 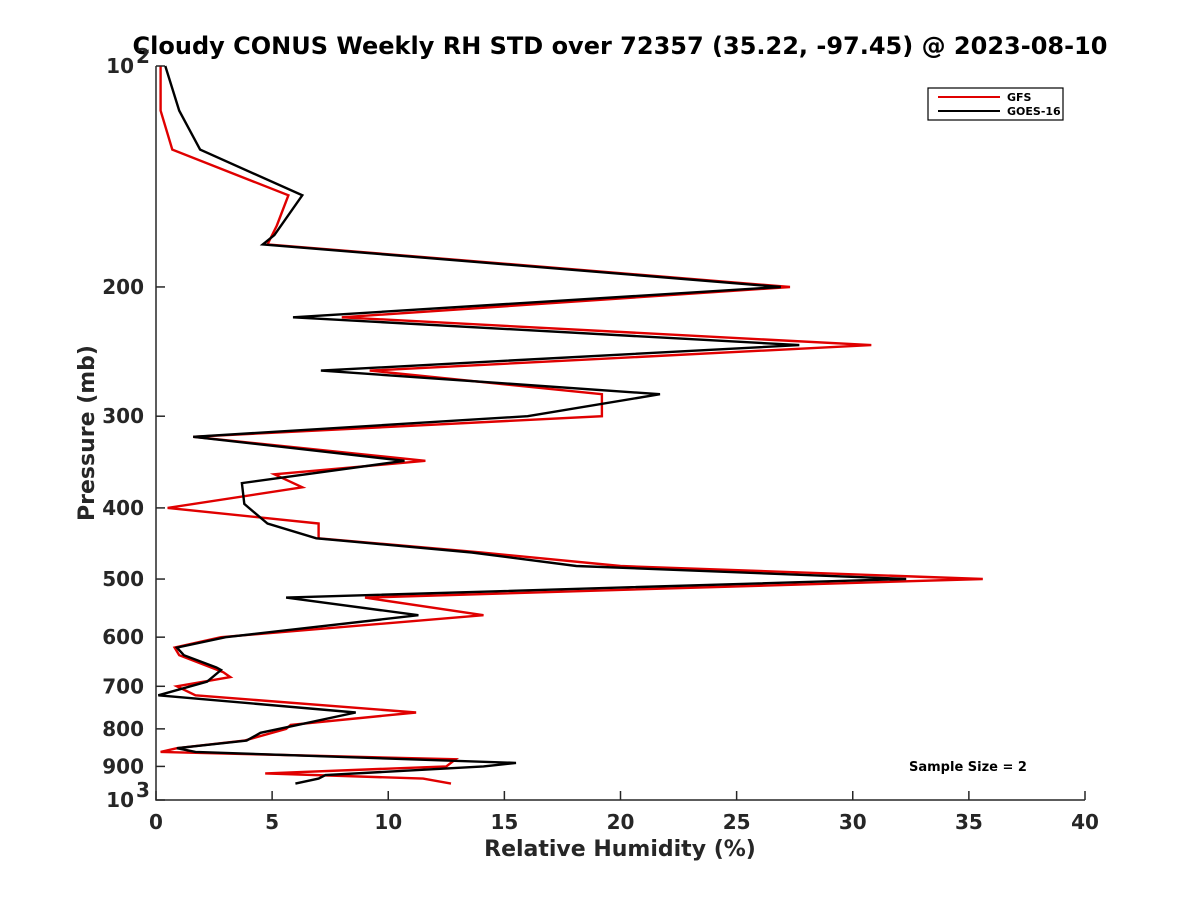 What do you see at coordinates (123, 766) in the screenshot?
I see `y-tick-label: 900` at bounding box center [123, 766].